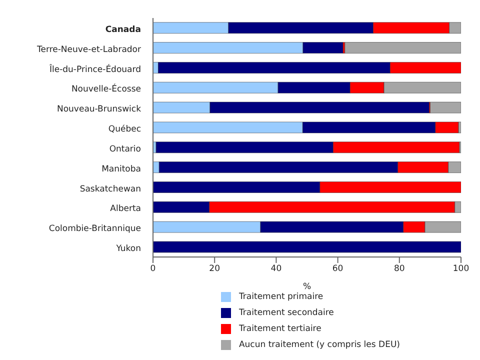  What do you see at coordinates (280, 329) in the screenshot?
I see `legend-label: Traitement tertiaire` at bounding box center [280, 329].